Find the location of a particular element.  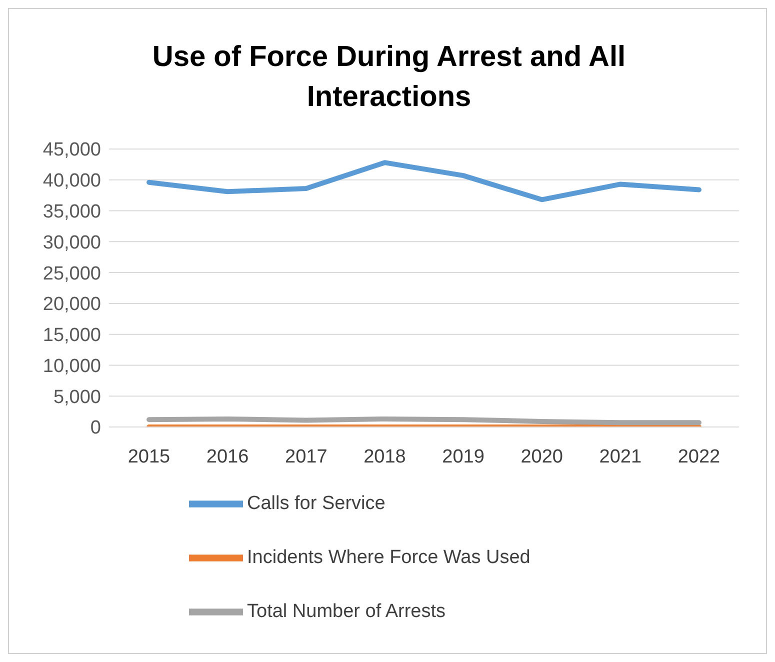

x-tick-label: 2018 is located at coordinates (385, 457).